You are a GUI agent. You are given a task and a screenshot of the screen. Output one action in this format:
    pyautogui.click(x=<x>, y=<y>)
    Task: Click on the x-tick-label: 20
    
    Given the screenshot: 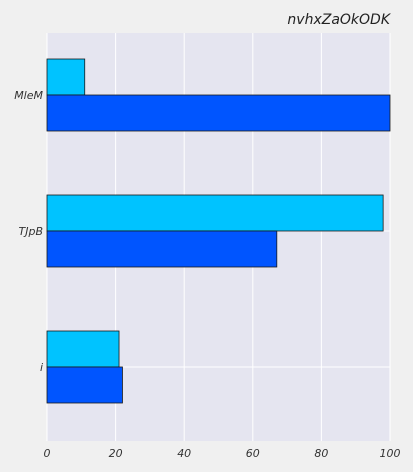 What is the action you would take?
    pyautogui.click(x=116, y=453)
    